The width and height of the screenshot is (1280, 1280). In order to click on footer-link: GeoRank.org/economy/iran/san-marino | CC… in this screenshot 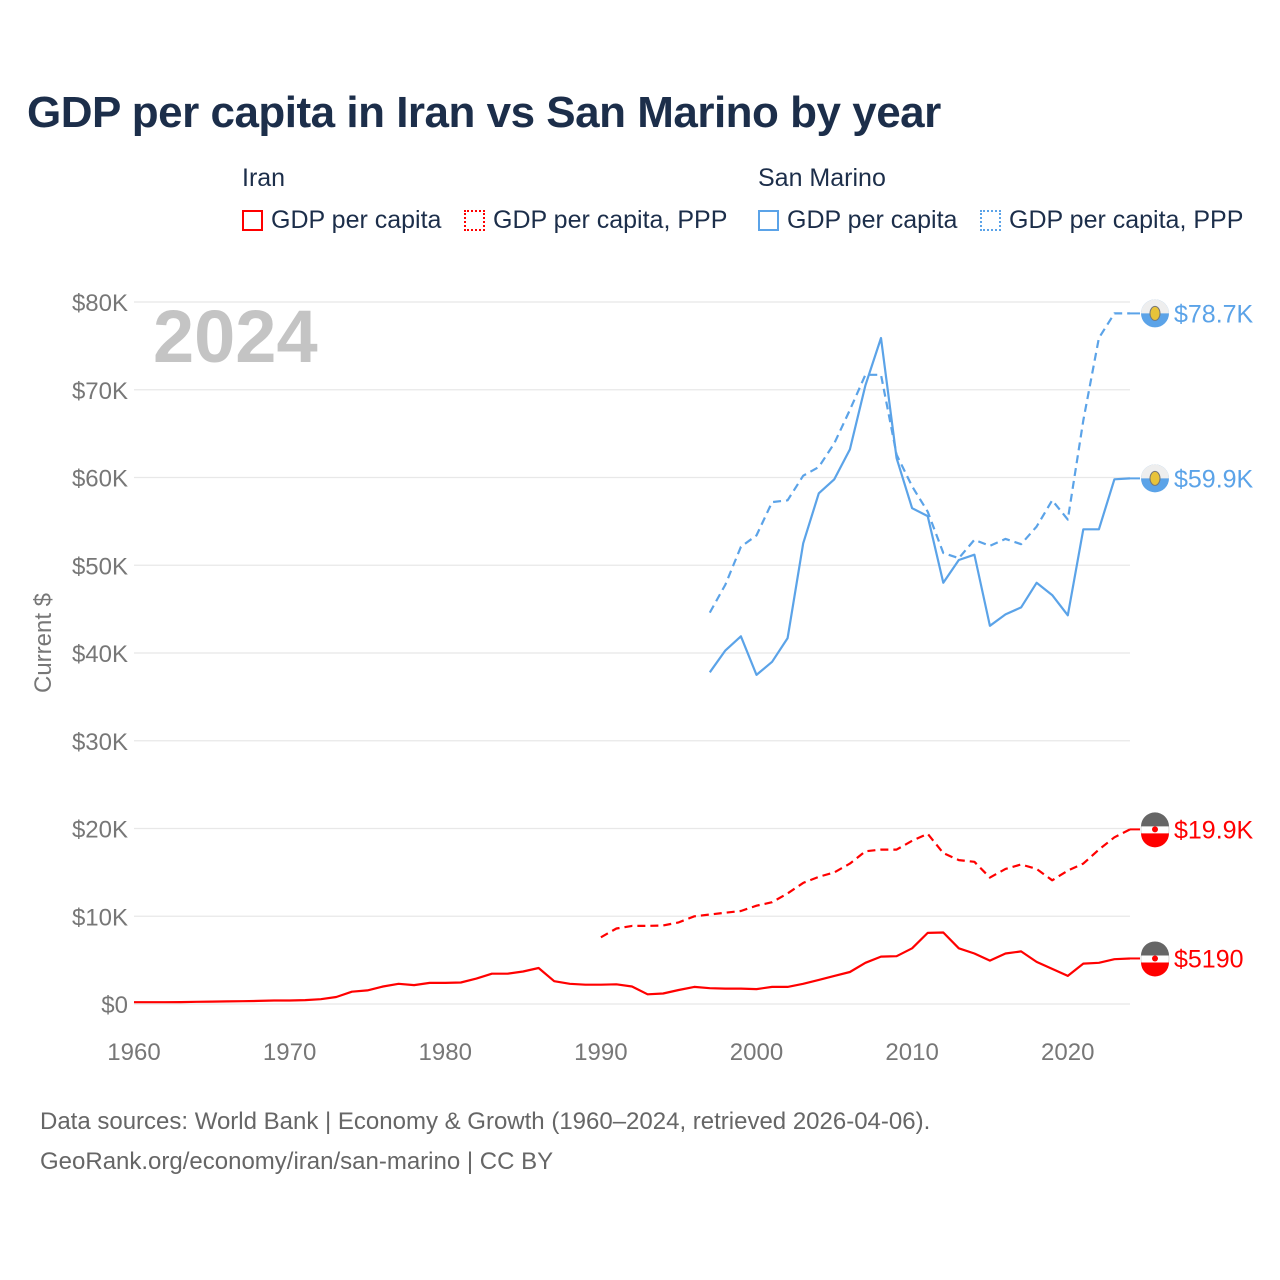, I will do `click(297, 1161)`.